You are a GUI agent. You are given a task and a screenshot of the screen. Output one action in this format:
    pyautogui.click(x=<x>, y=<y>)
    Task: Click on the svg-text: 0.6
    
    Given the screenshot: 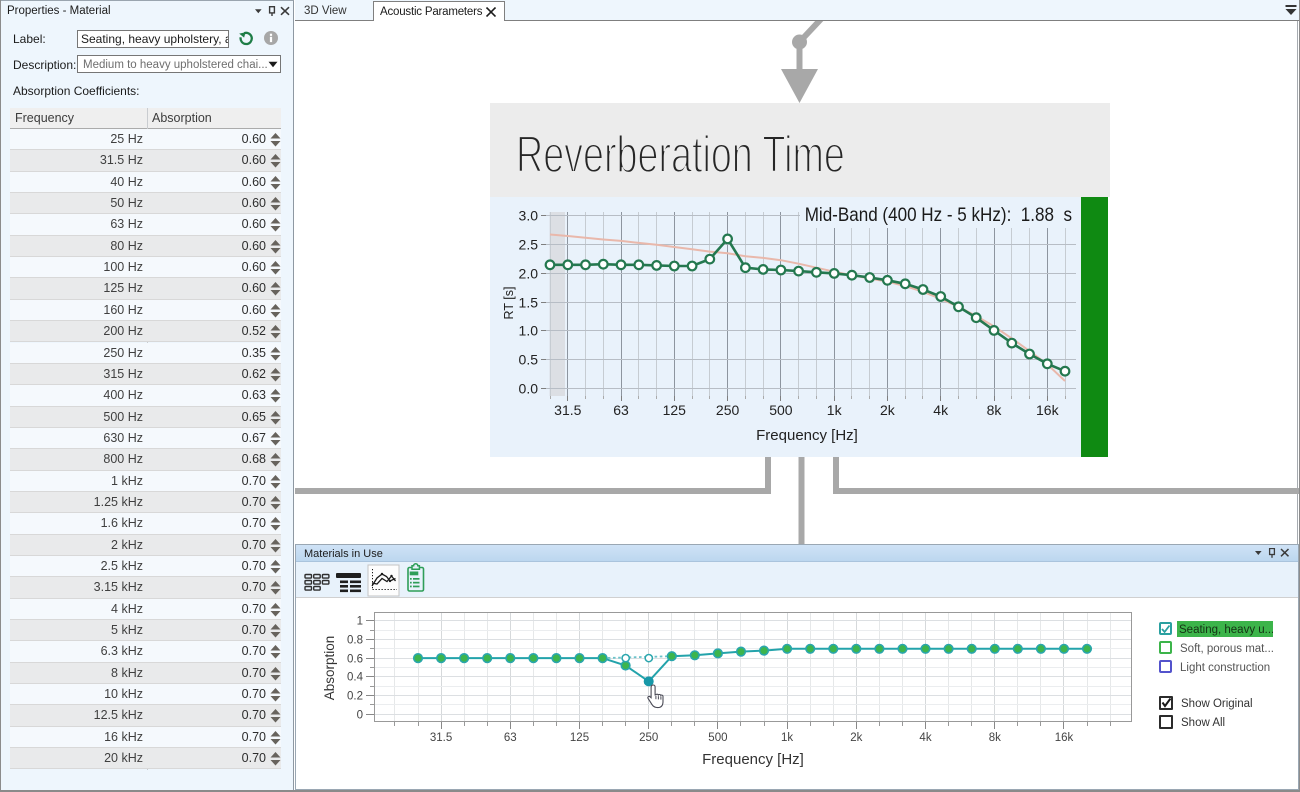 What is the action you would take?
    pyautogui.click(x=355, y=660)
    